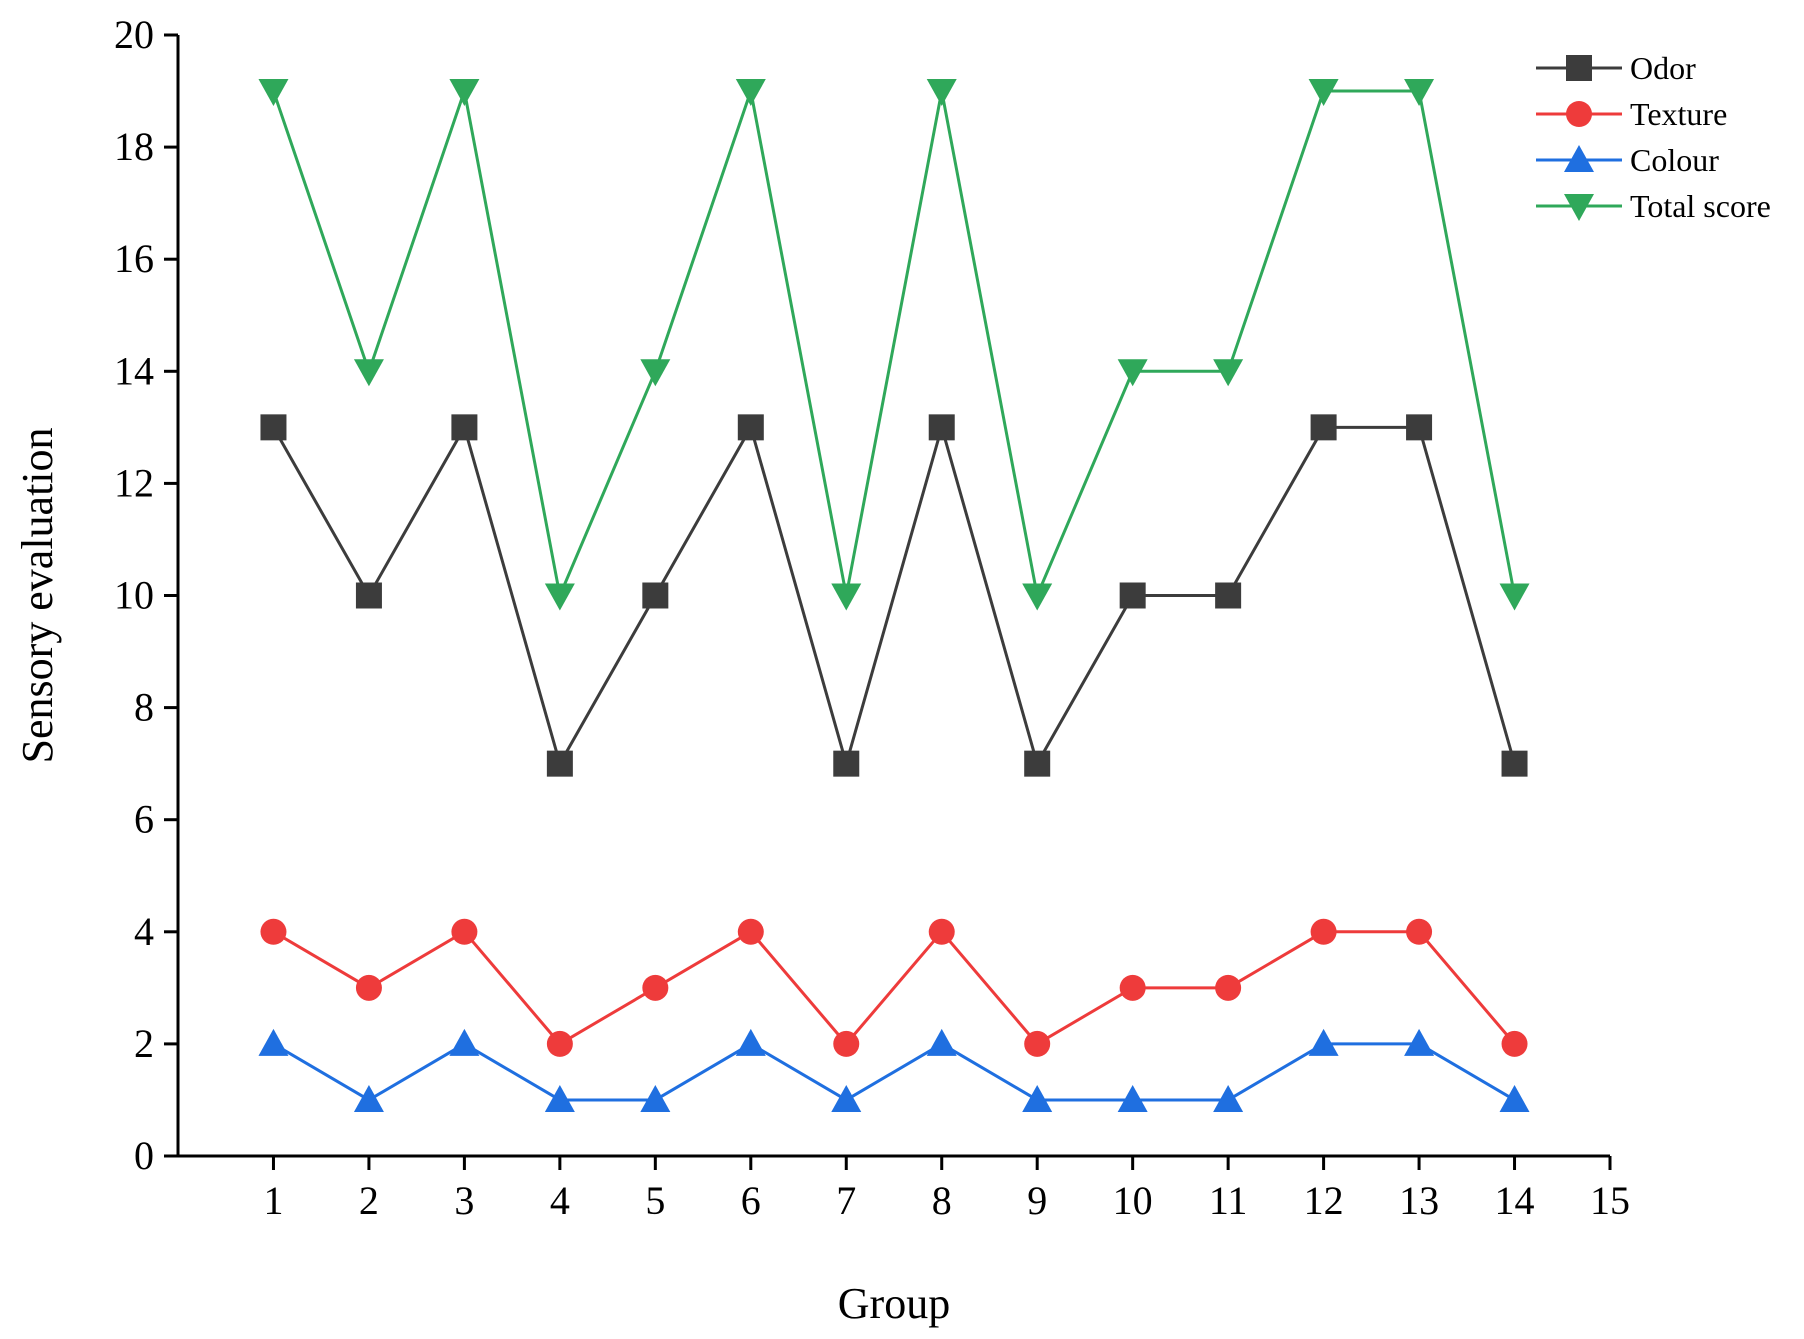 This screenshot has height=1339, width=1804. Describe the element at coordinates (1610, 1200) in the screenshot. I see `x-tick-label: 15` at that location.